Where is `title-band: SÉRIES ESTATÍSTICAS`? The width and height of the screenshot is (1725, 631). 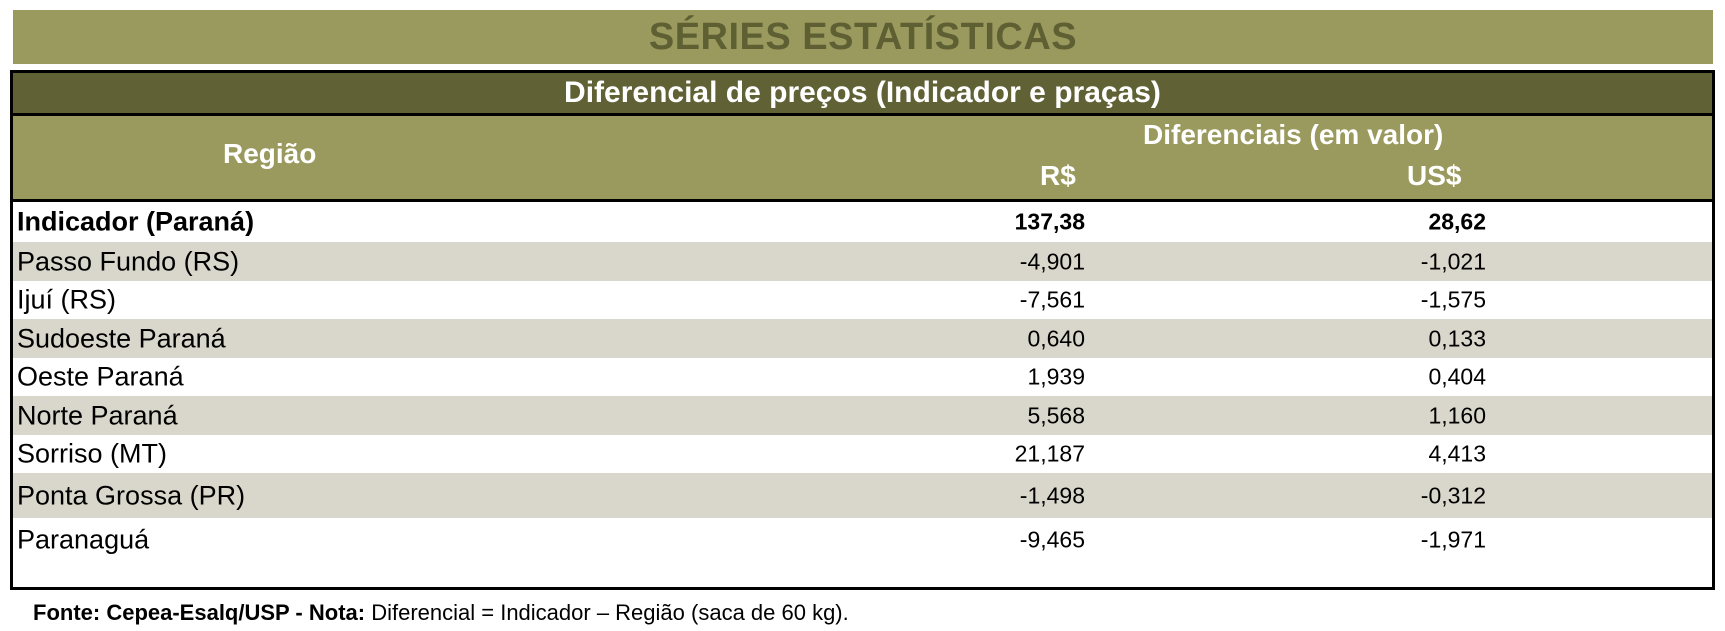
title-band: SÉRIES ESTATÍSTICAS is located at coordinates (863, 37).